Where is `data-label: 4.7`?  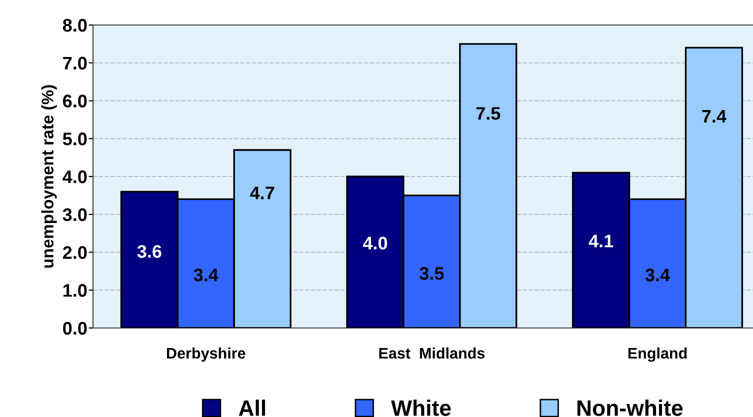
data-label: 4.7 is located at coordinates (262, 193).